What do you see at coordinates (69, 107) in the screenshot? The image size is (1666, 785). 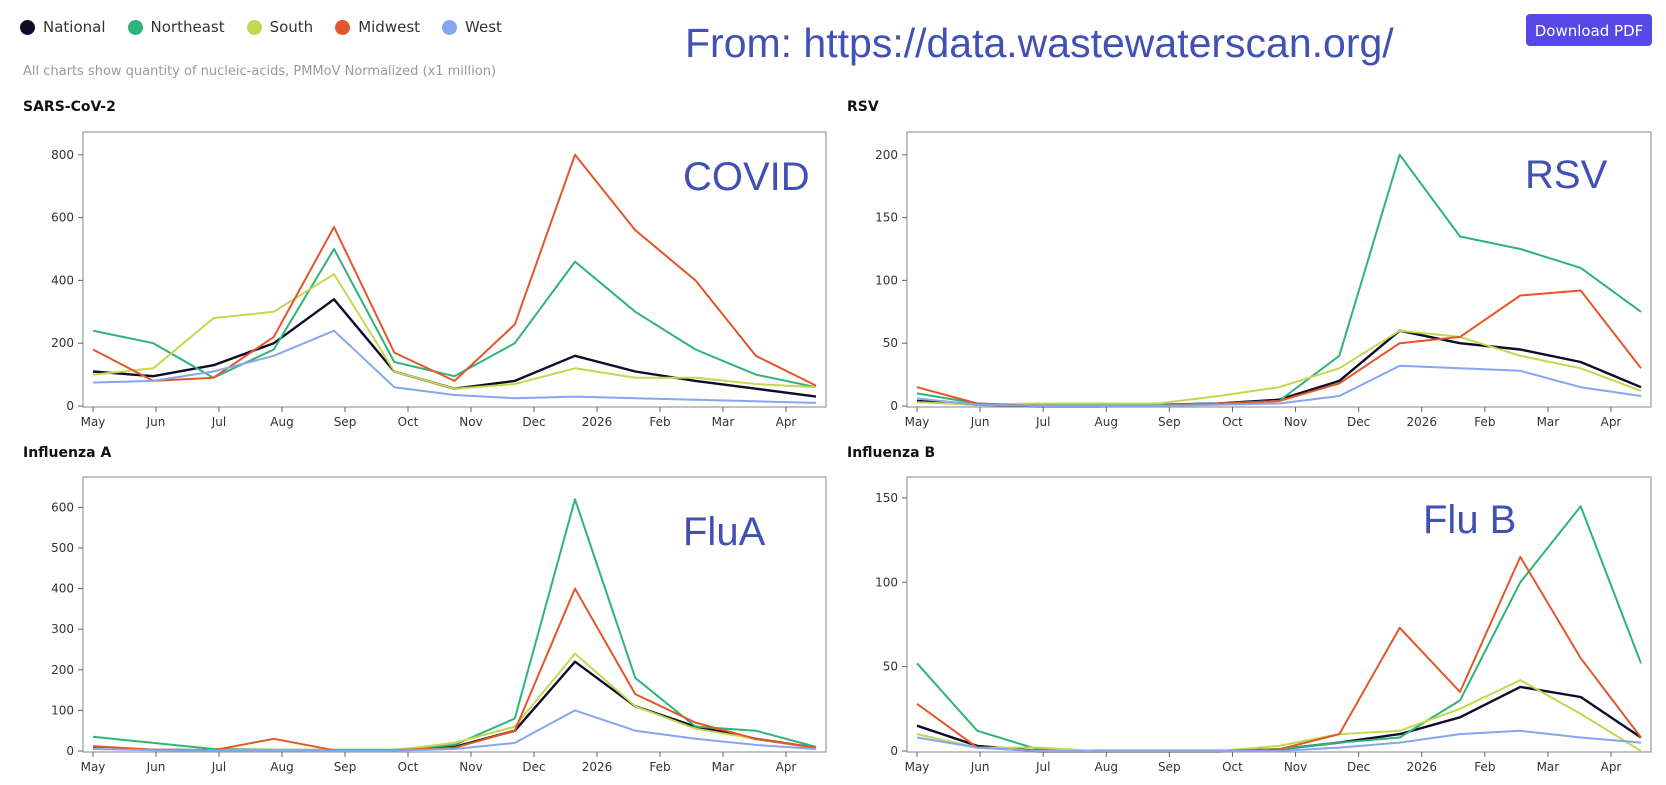 I see `chart-title-sars-cov-2: SARS-CoV-2` at bounding box center [69, 107].